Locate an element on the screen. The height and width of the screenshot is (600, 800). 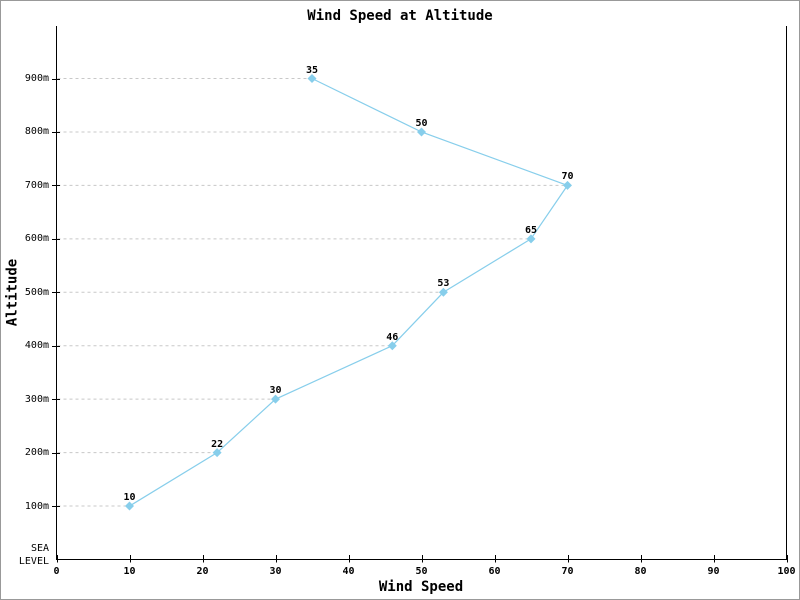
data-point-label: 30 is located at coordinates (275, 391).